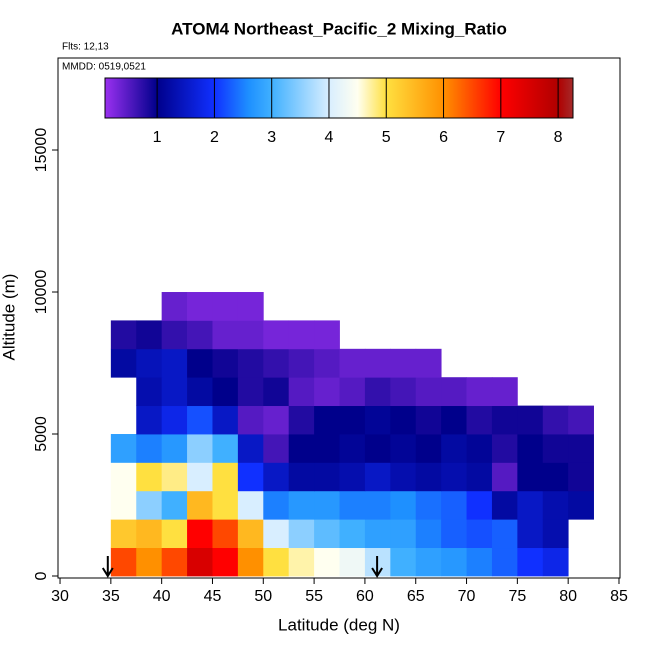  Describe the element at coordinates (263, 596) in the screenshot. I see `x-tick-label: 50` at that location.